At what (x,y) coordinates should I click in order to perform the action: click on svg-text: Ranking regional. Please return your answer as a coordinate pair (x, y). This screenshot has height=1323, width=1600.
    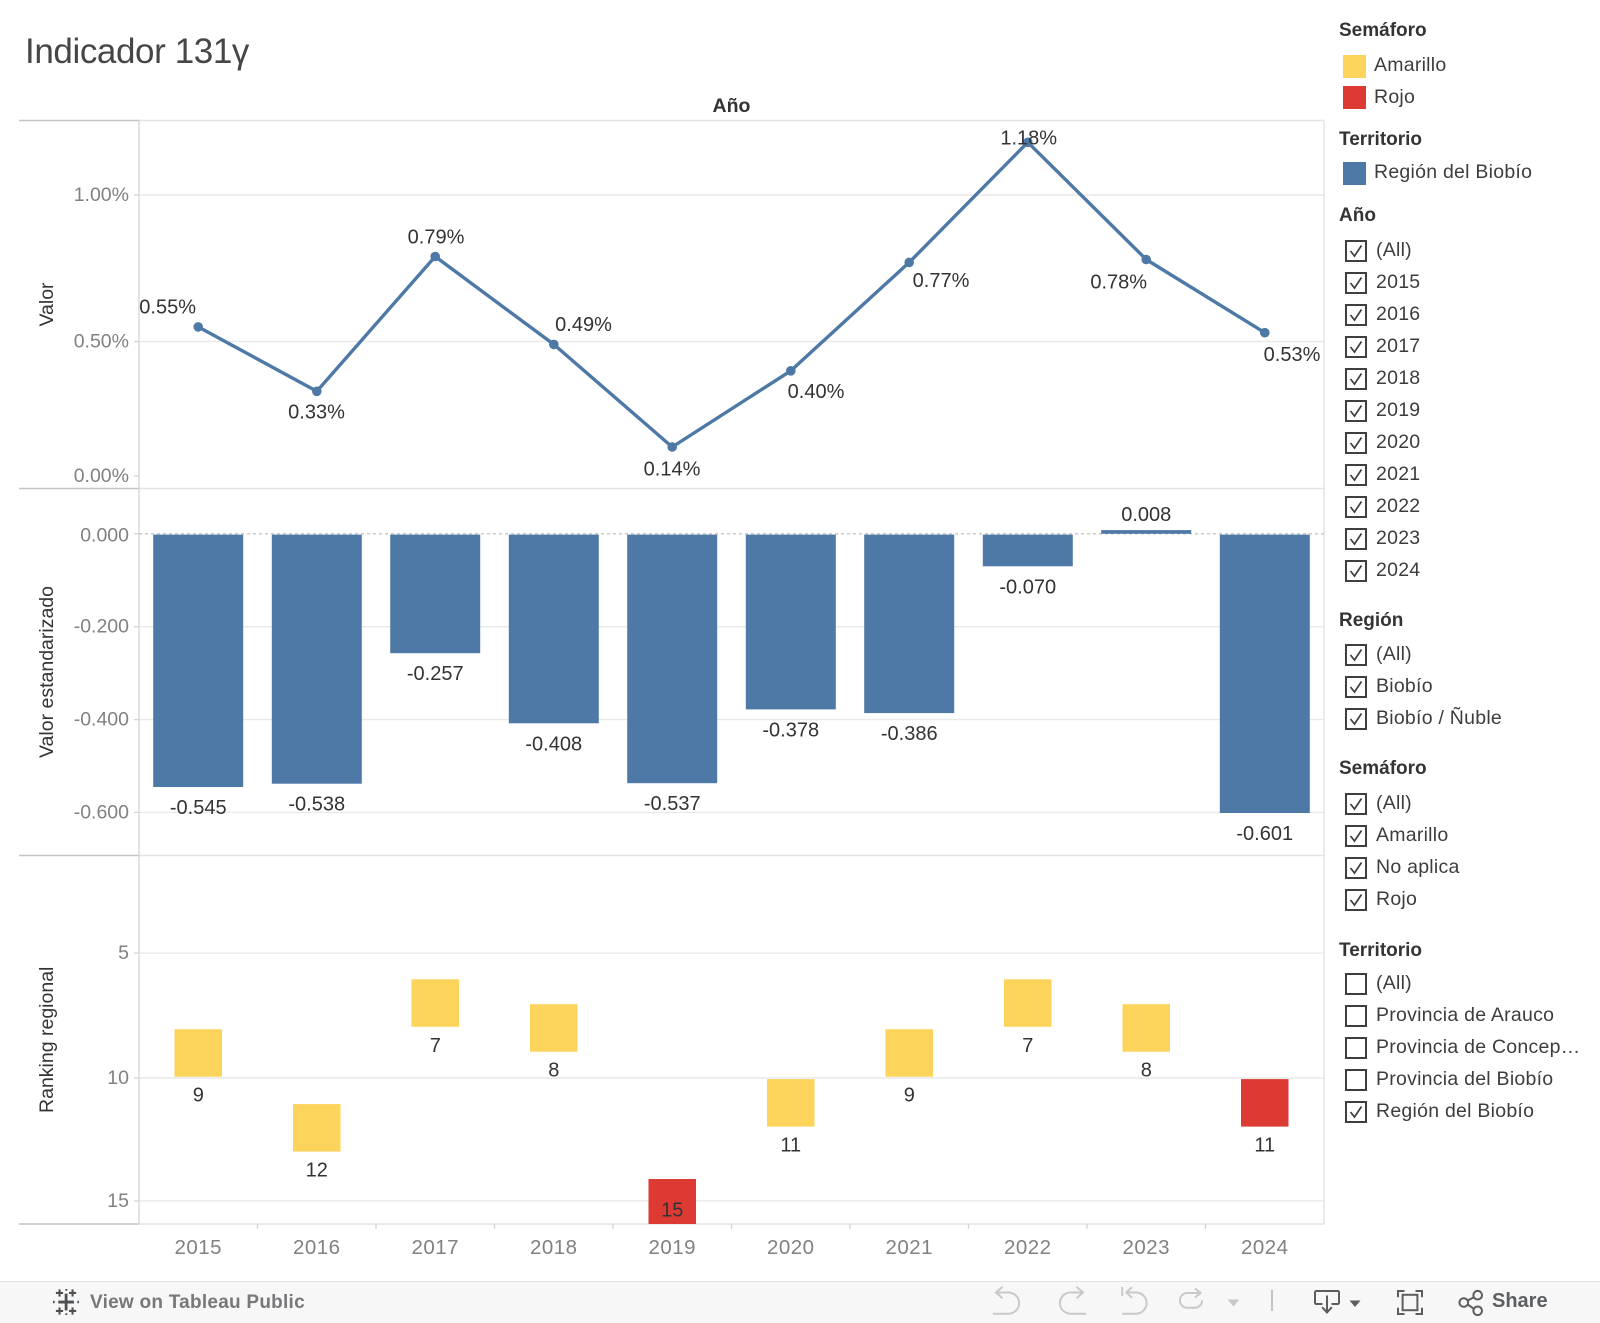
    Looking at the image, I should click on (47, 1040).